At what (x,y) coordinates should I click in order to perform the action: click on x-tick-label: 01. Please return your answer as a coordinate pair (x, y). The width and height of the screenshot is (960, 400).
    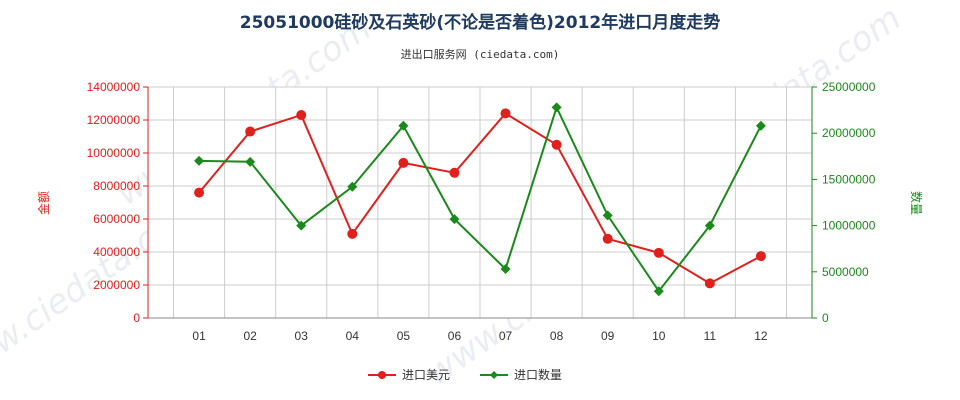
    Looking at the image, I should click on (199, 336).